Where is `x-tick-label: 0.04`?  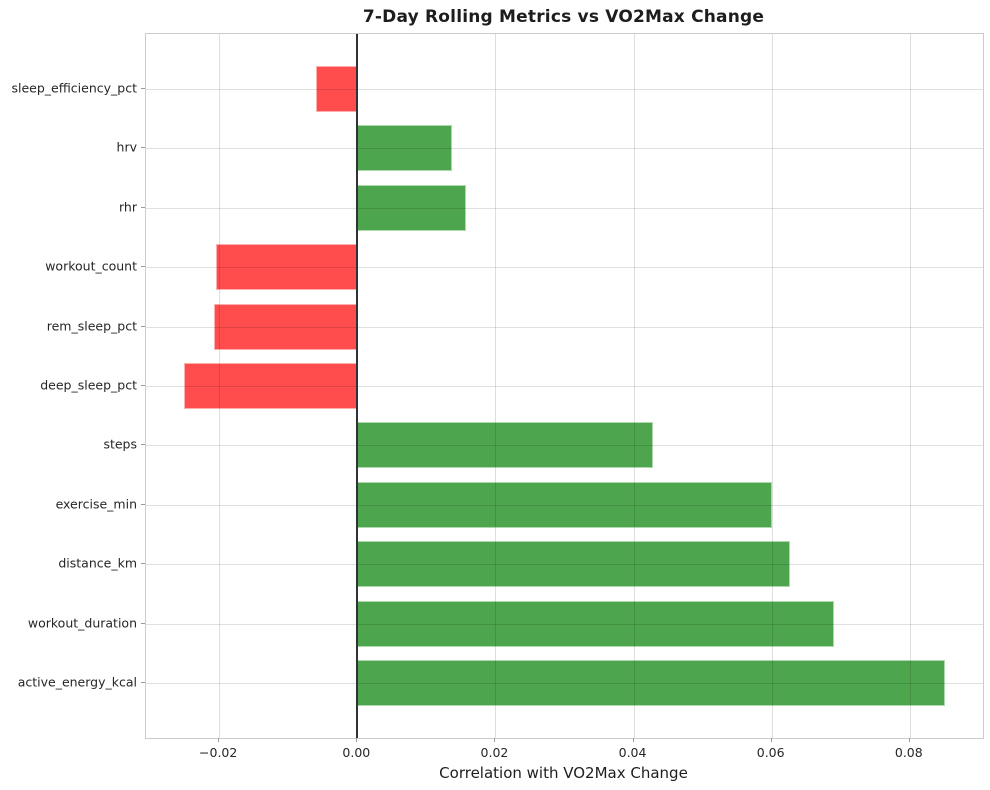 x-tick-label: 0.04 is located at coordinates (632, 752).